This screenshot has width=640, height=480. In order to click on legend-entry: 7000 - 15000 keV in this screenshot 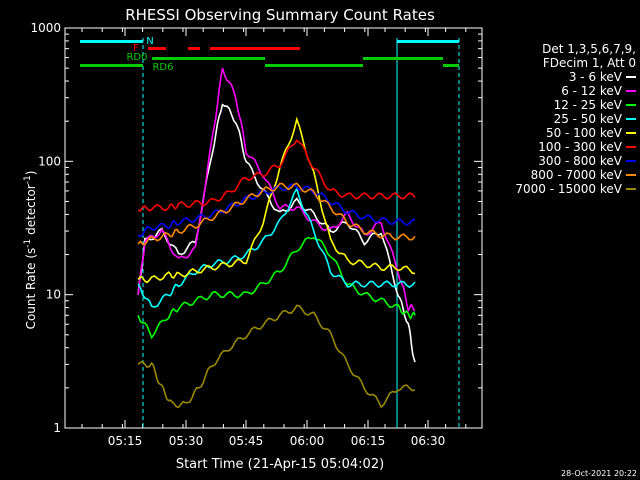, I will do `click(561, 189)`.